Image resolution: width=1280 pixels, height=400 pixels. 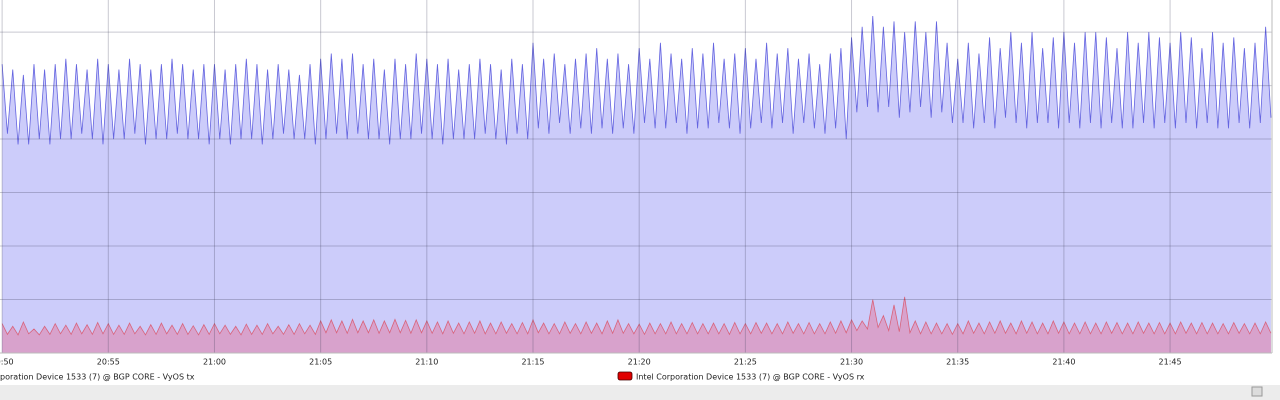 What do you see at coordinates (108, 362) in the screenshot?
I see `x-tick-label: 20:55` at bounding box center [108, 362].